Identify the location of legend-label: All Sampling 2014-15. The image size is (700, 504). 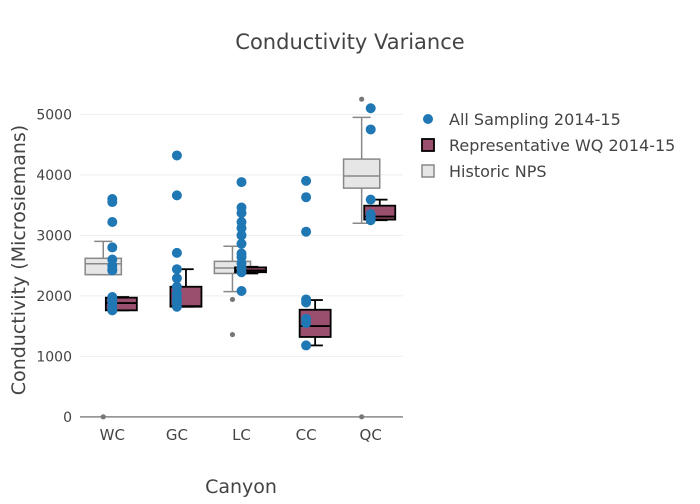
(535, 119).